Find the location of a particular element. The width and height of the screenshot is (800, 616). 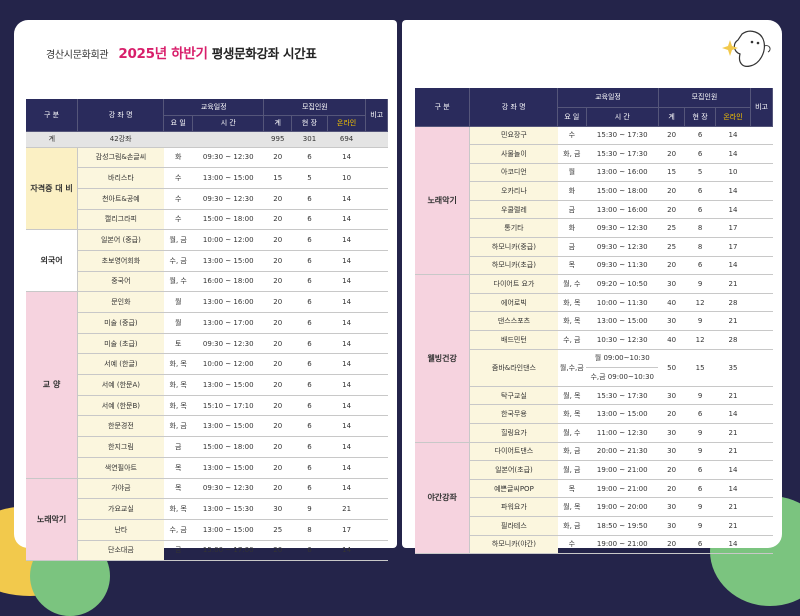

course-time: 18:50 ~ 19:50 is located at coordinates (622, 526).